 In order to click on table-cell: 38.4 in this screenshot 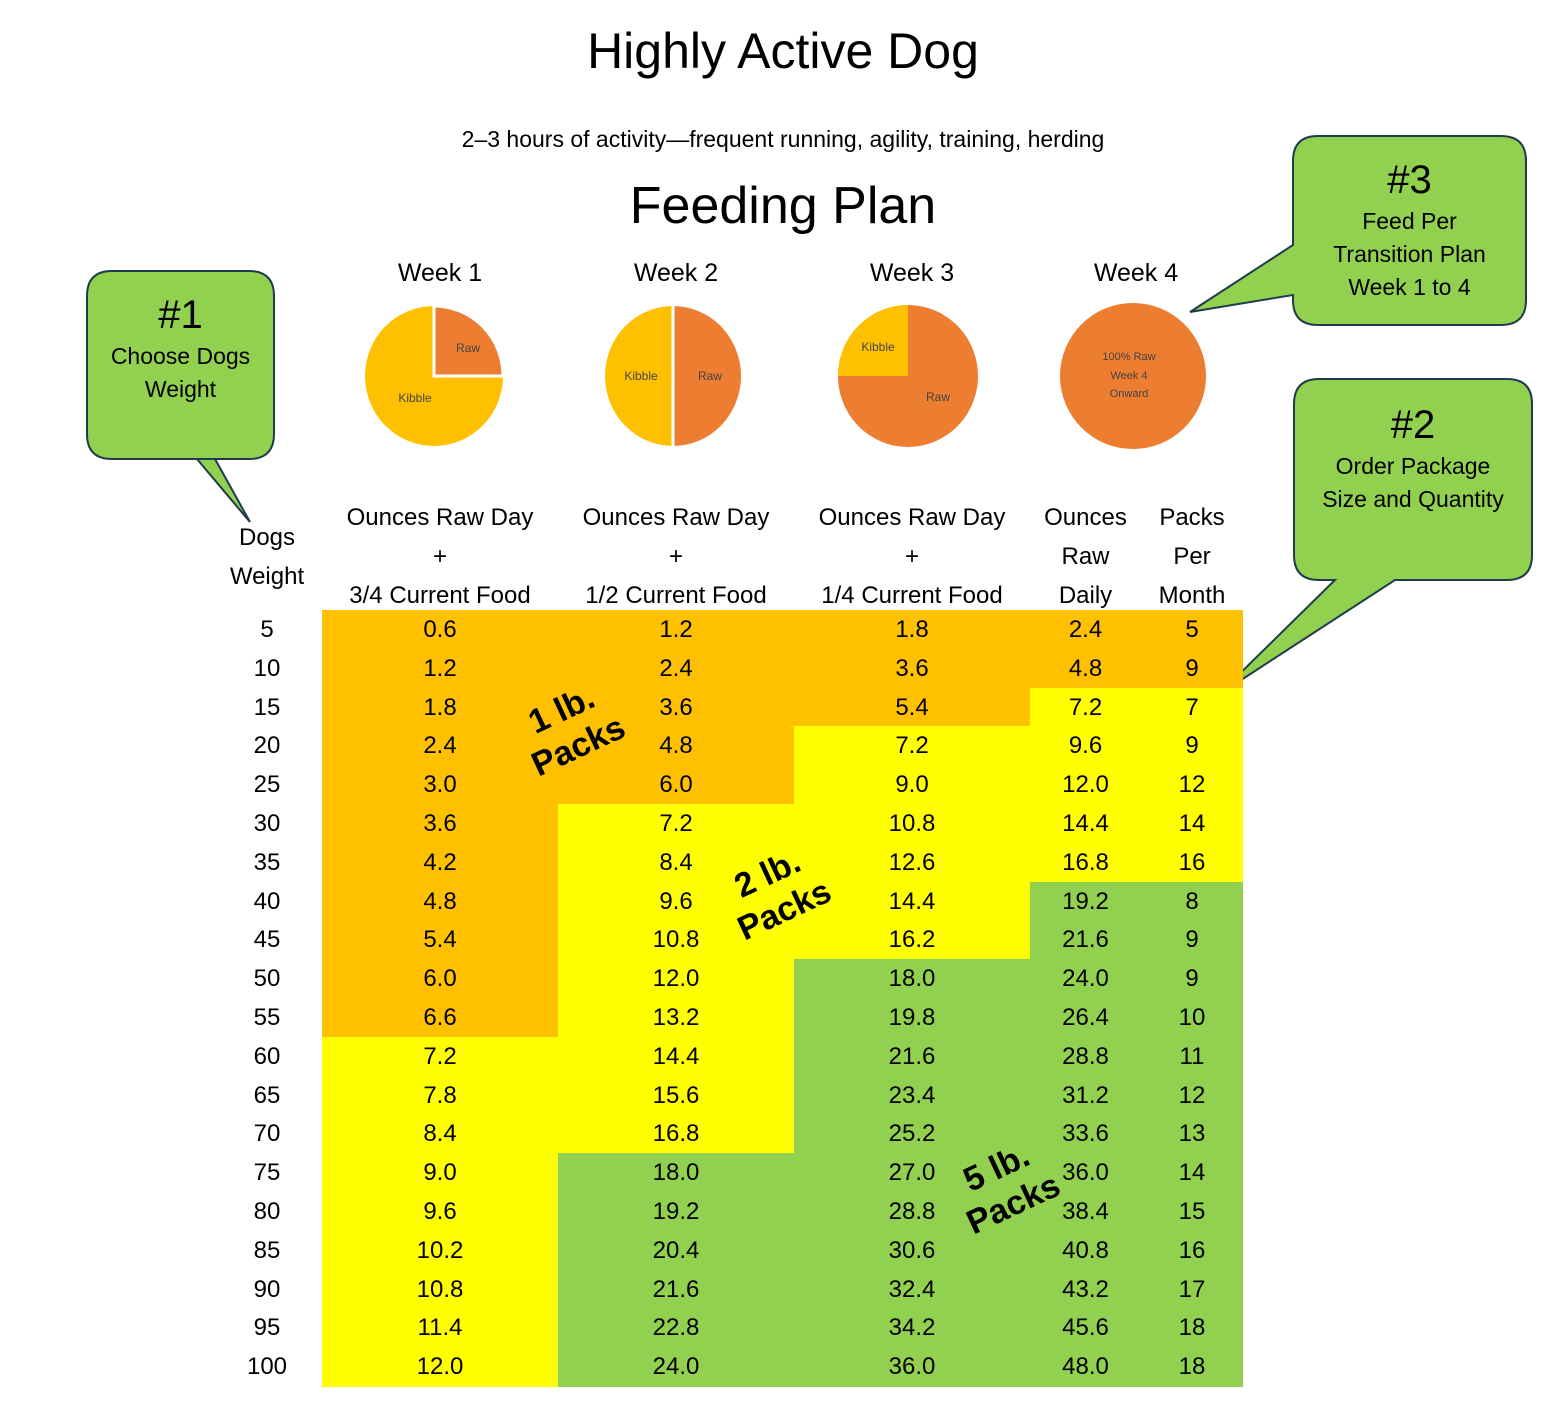, I will do `click(1085, 1212)`.